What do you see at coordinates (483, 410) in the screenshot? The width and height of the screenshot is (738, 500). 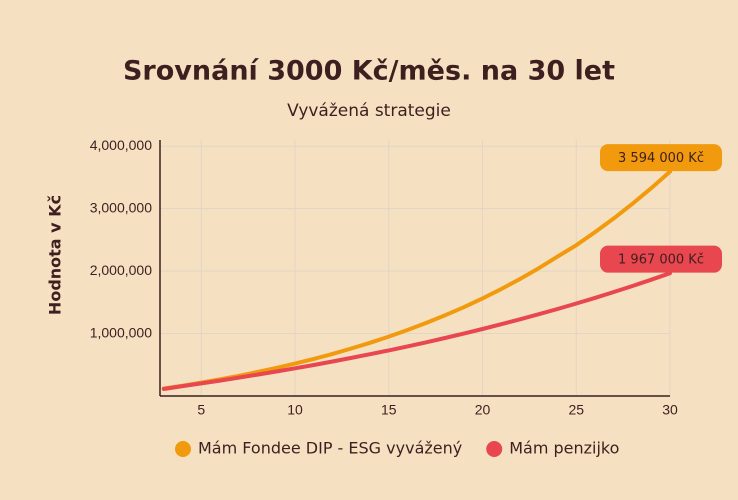 I see `x-tick-label: 20` at bounding box center [483, 410].